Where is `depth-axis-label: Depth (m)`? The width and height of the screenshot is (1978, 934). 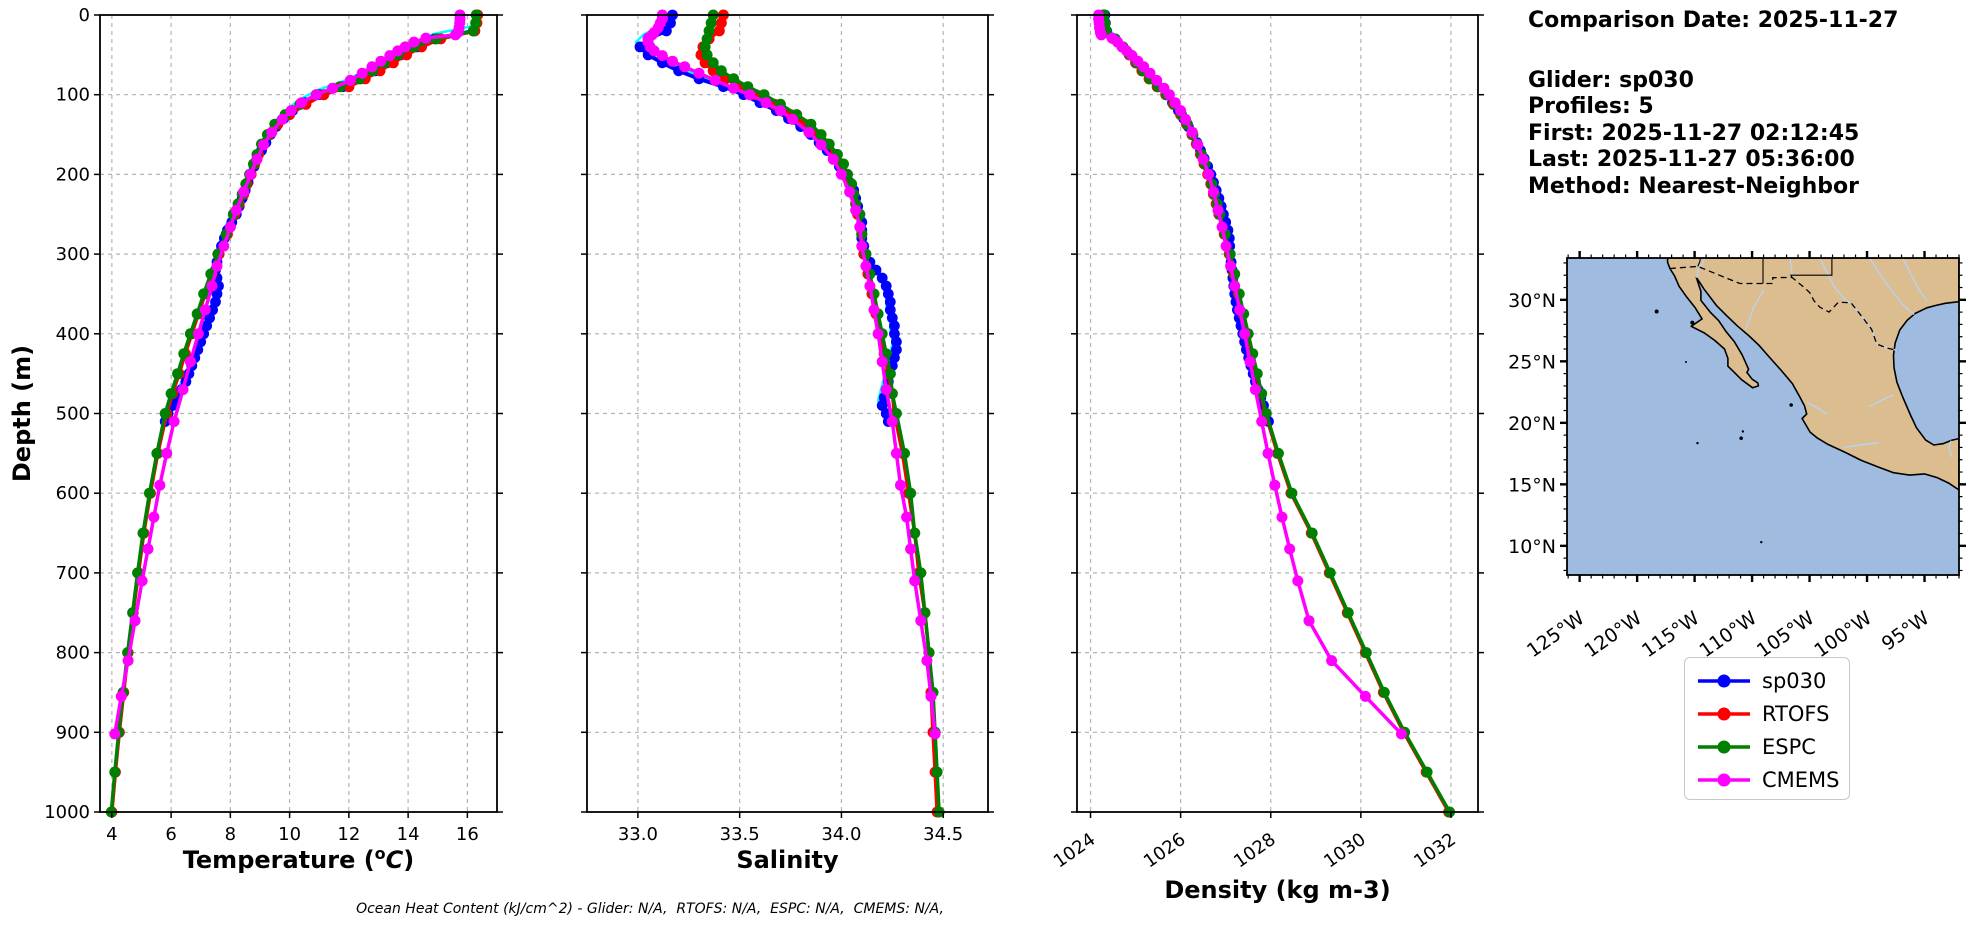 depth-axis-label: Depth (m) is located at coordinates (22, 413).